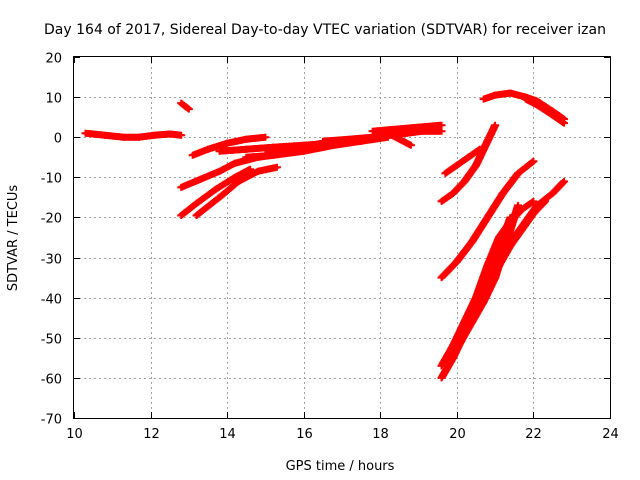 The image size is (640, 480). What do you see at coordinates (13, 238) in the screenshot?
I see `y-axis-label: SDTVAR / TECUs` at bounding box center [13, 238].